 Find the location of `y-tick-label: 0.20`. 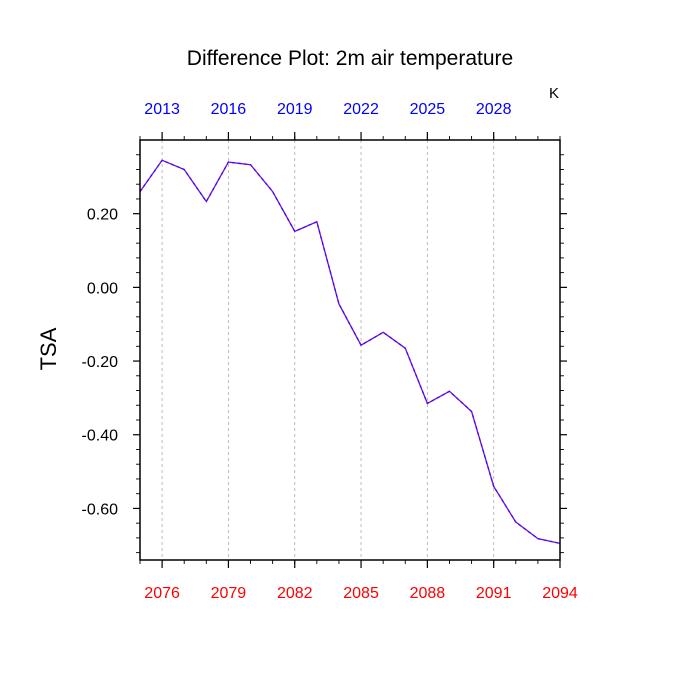

y-tick-label: 0.20 is located at coordinates (102, 215).